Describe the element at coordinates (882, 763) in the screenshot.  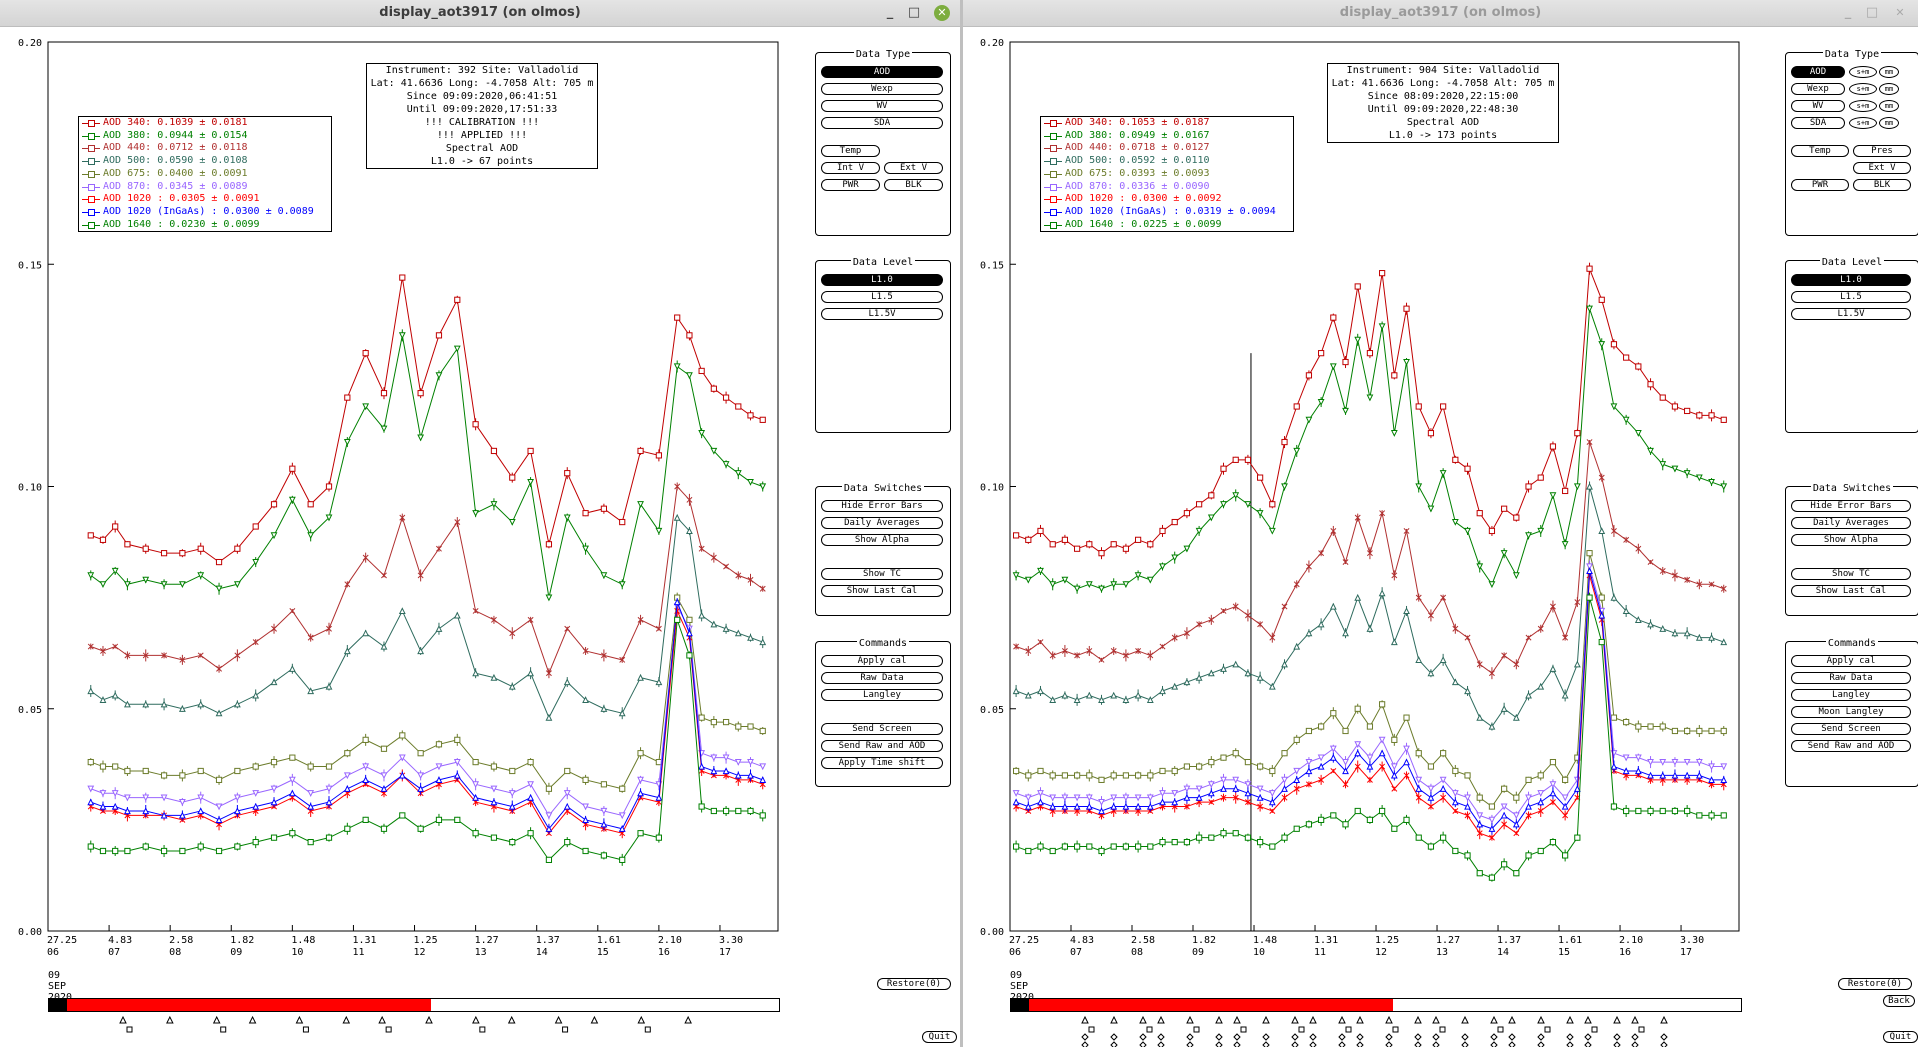
I see `apply-time-shift-button: Apply Time shift` at that location.